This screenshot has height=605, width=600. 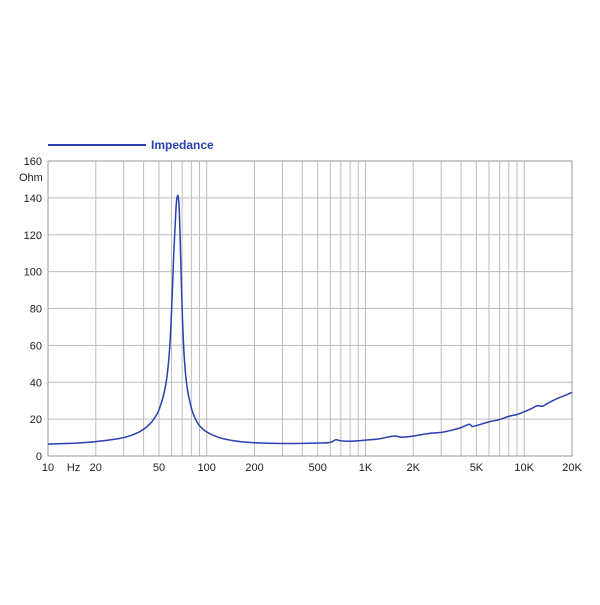 What do you see at coordinates (414, 468) in the screenshot?
I see `x-tick-label: 2K` at bounding box center [414, 468].